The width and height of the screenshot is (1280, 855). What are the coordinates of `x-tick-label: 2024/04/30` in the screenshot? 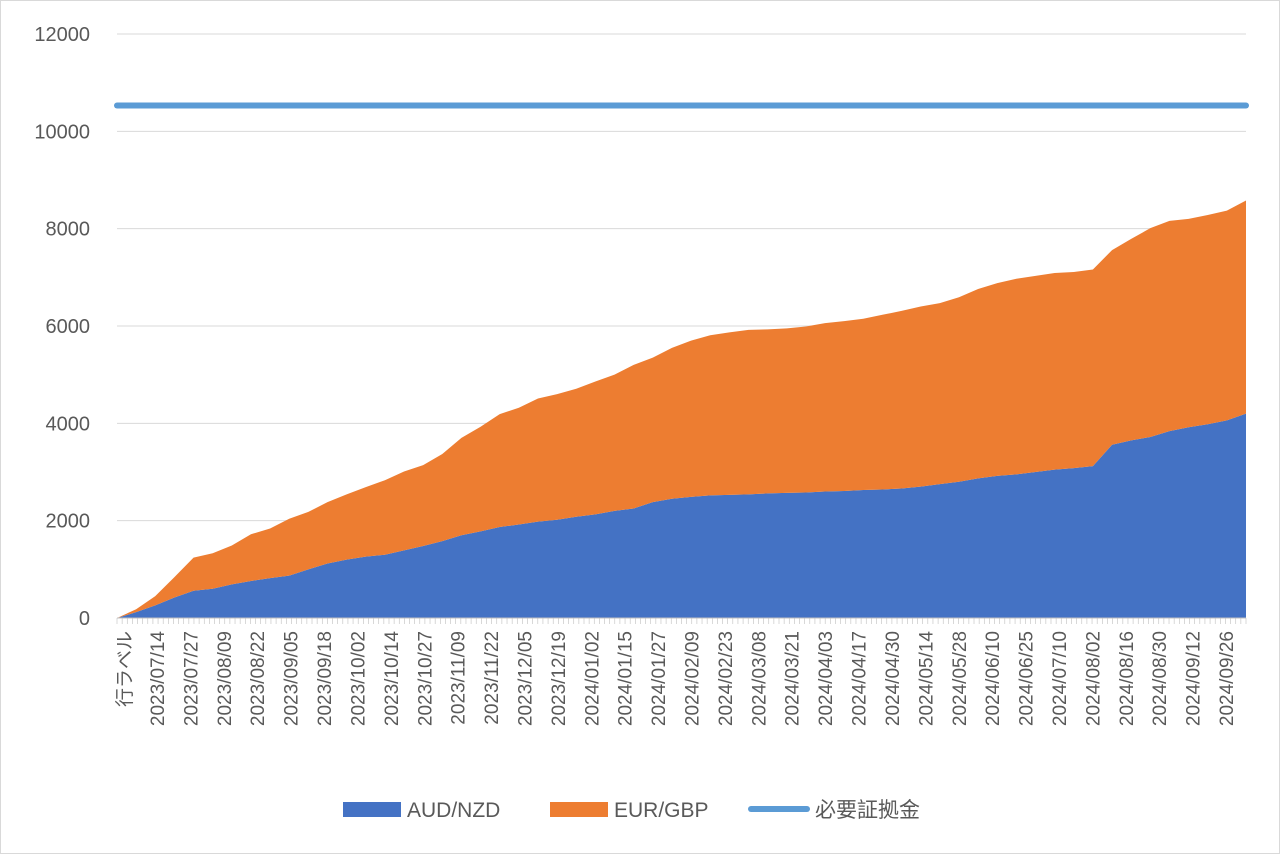 It's located at (893, 678).